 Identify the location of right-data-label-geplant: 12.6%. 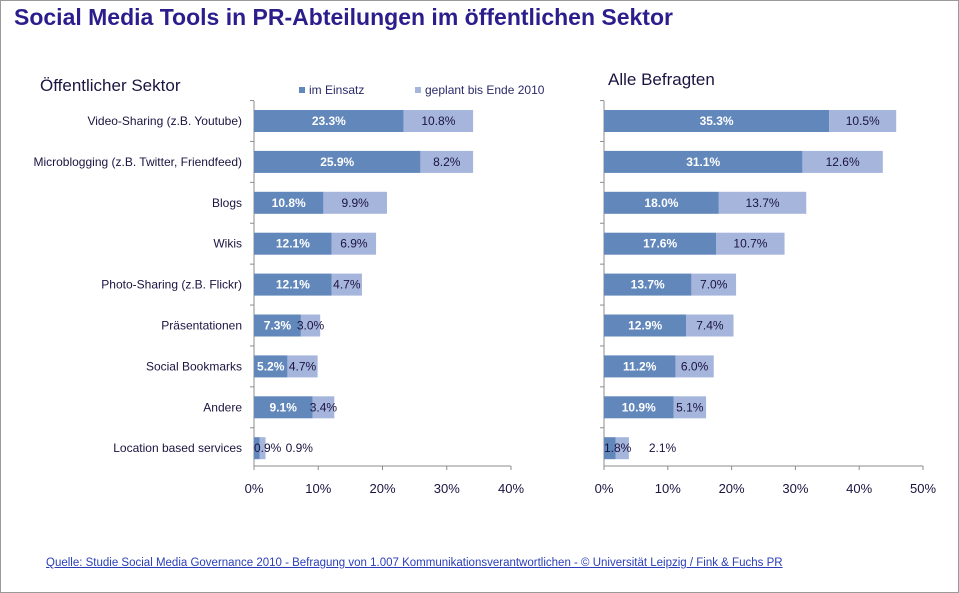
(843, 162).